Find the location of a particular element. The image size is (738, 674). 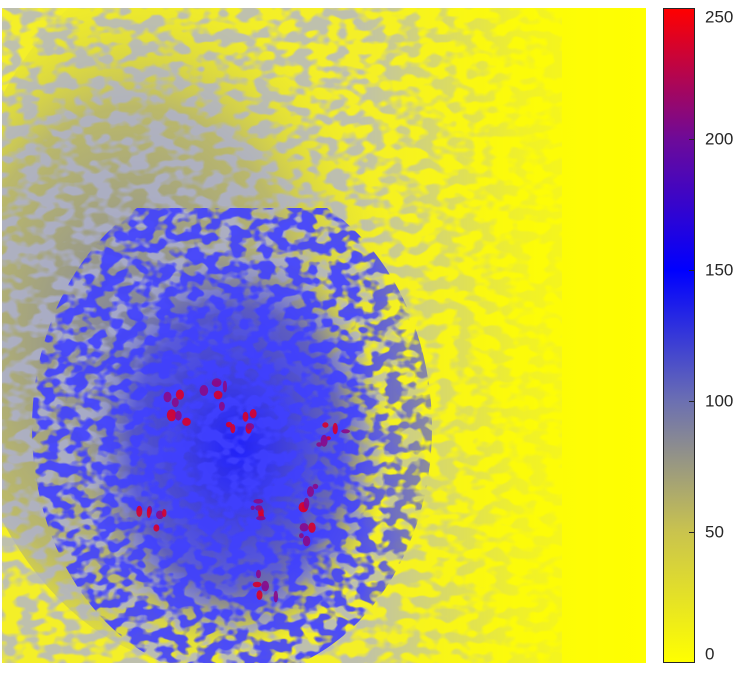

colorbar is located at coordinates (679, 335).